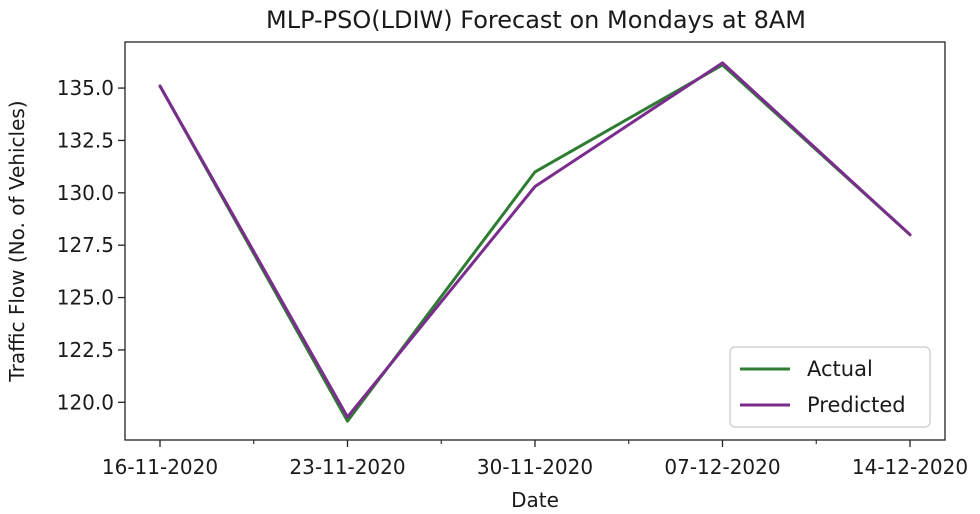 This screenshot has width=980, height=514. I want to click on y-tick-label: 135.0, so click(85, 88).